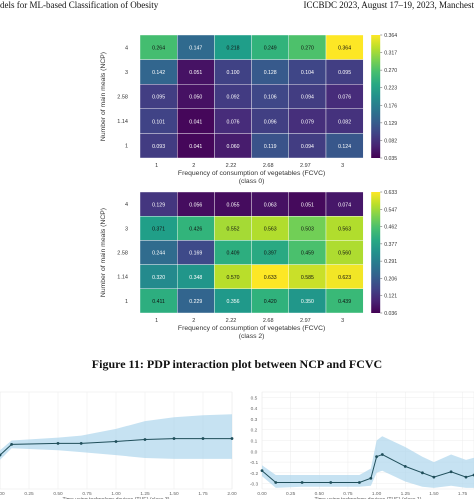 The height and width of the screenshot is (499, 474). I want to click on heatmap-cell-label: 0.169, so click(195, 254).